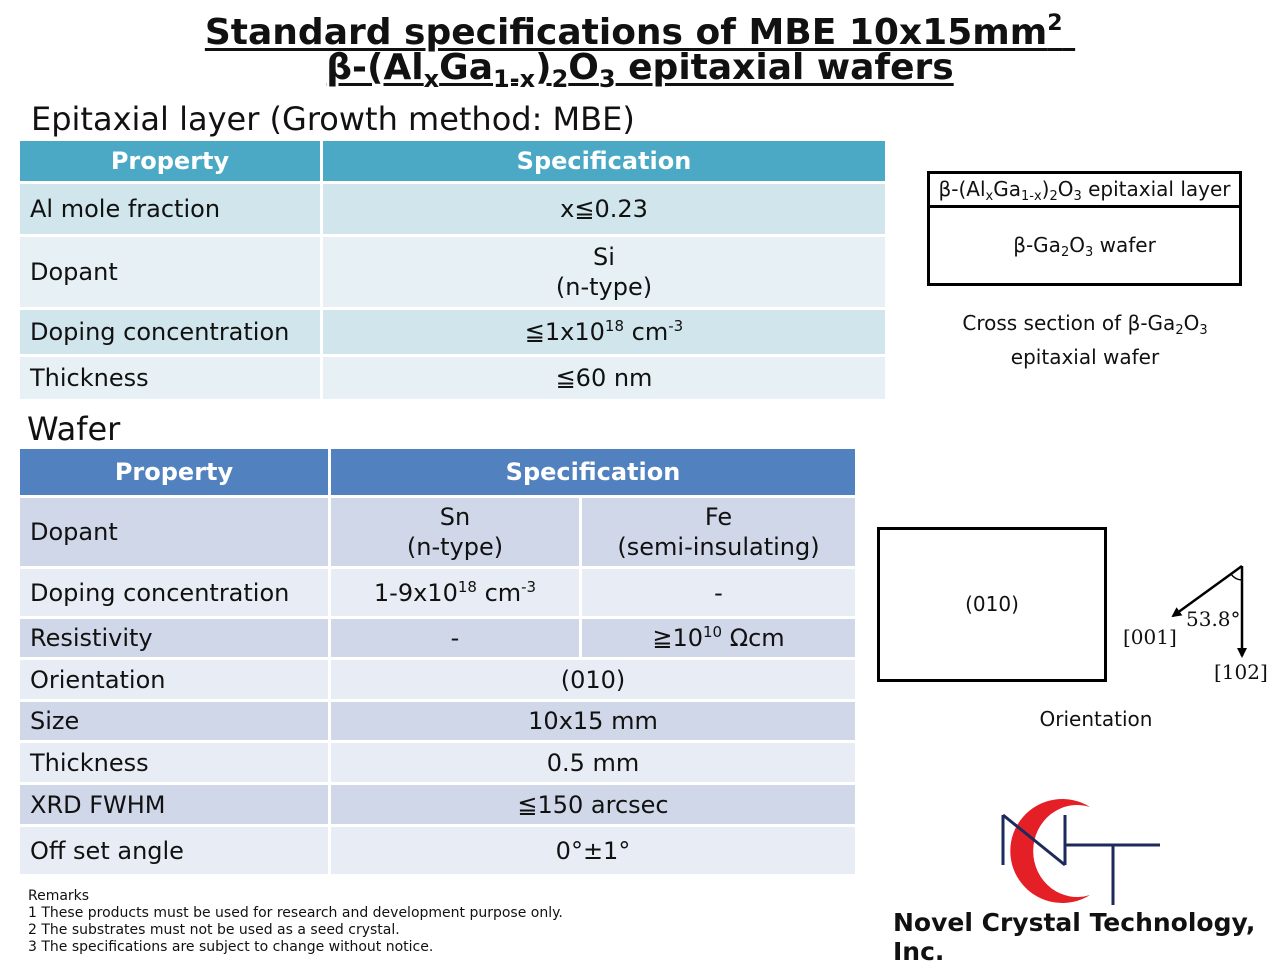  I want to click on table-row: Doping concentration ≦1x1018 cm-3, so click(452, 332).